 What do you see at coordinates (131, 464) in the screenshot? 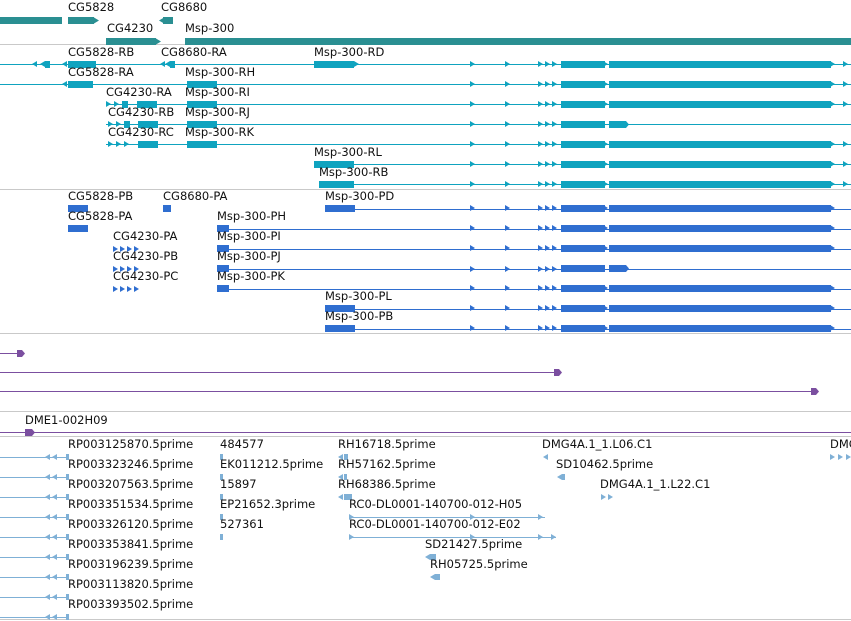
I see `est-label: RP003323246.5prime` at bounding box center [131, 464].